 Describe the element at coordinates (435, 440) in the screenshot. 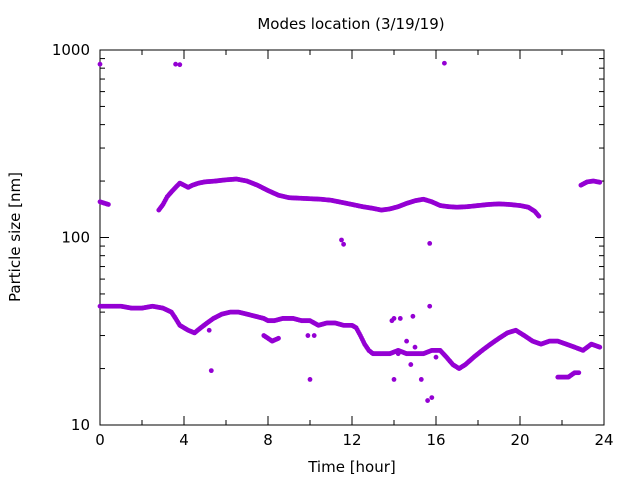

I see `x-tick-label: 16` at that location.